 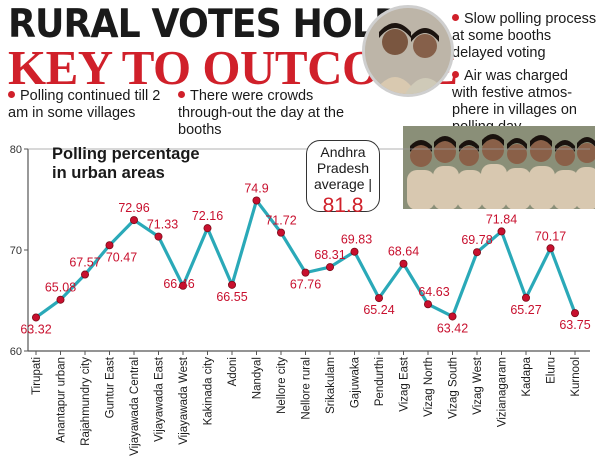 I want to click on x-tick-label: Nellore rural, so click(x=307, y=388).